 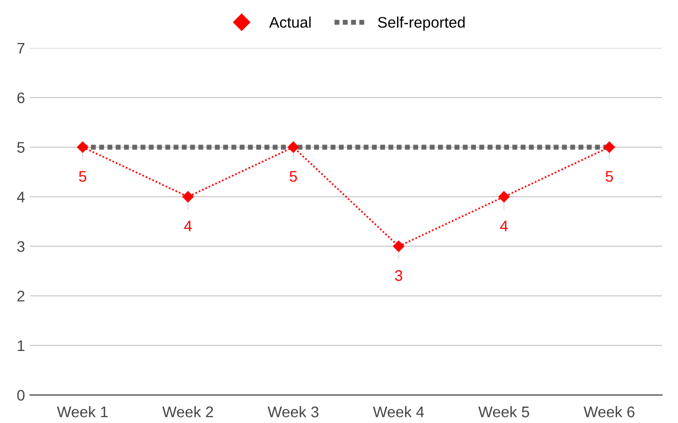 What do you see at coordinates (20, 246) in the screenshot?
I see `y-tick-label: 3` at bounding box center [20, 246].